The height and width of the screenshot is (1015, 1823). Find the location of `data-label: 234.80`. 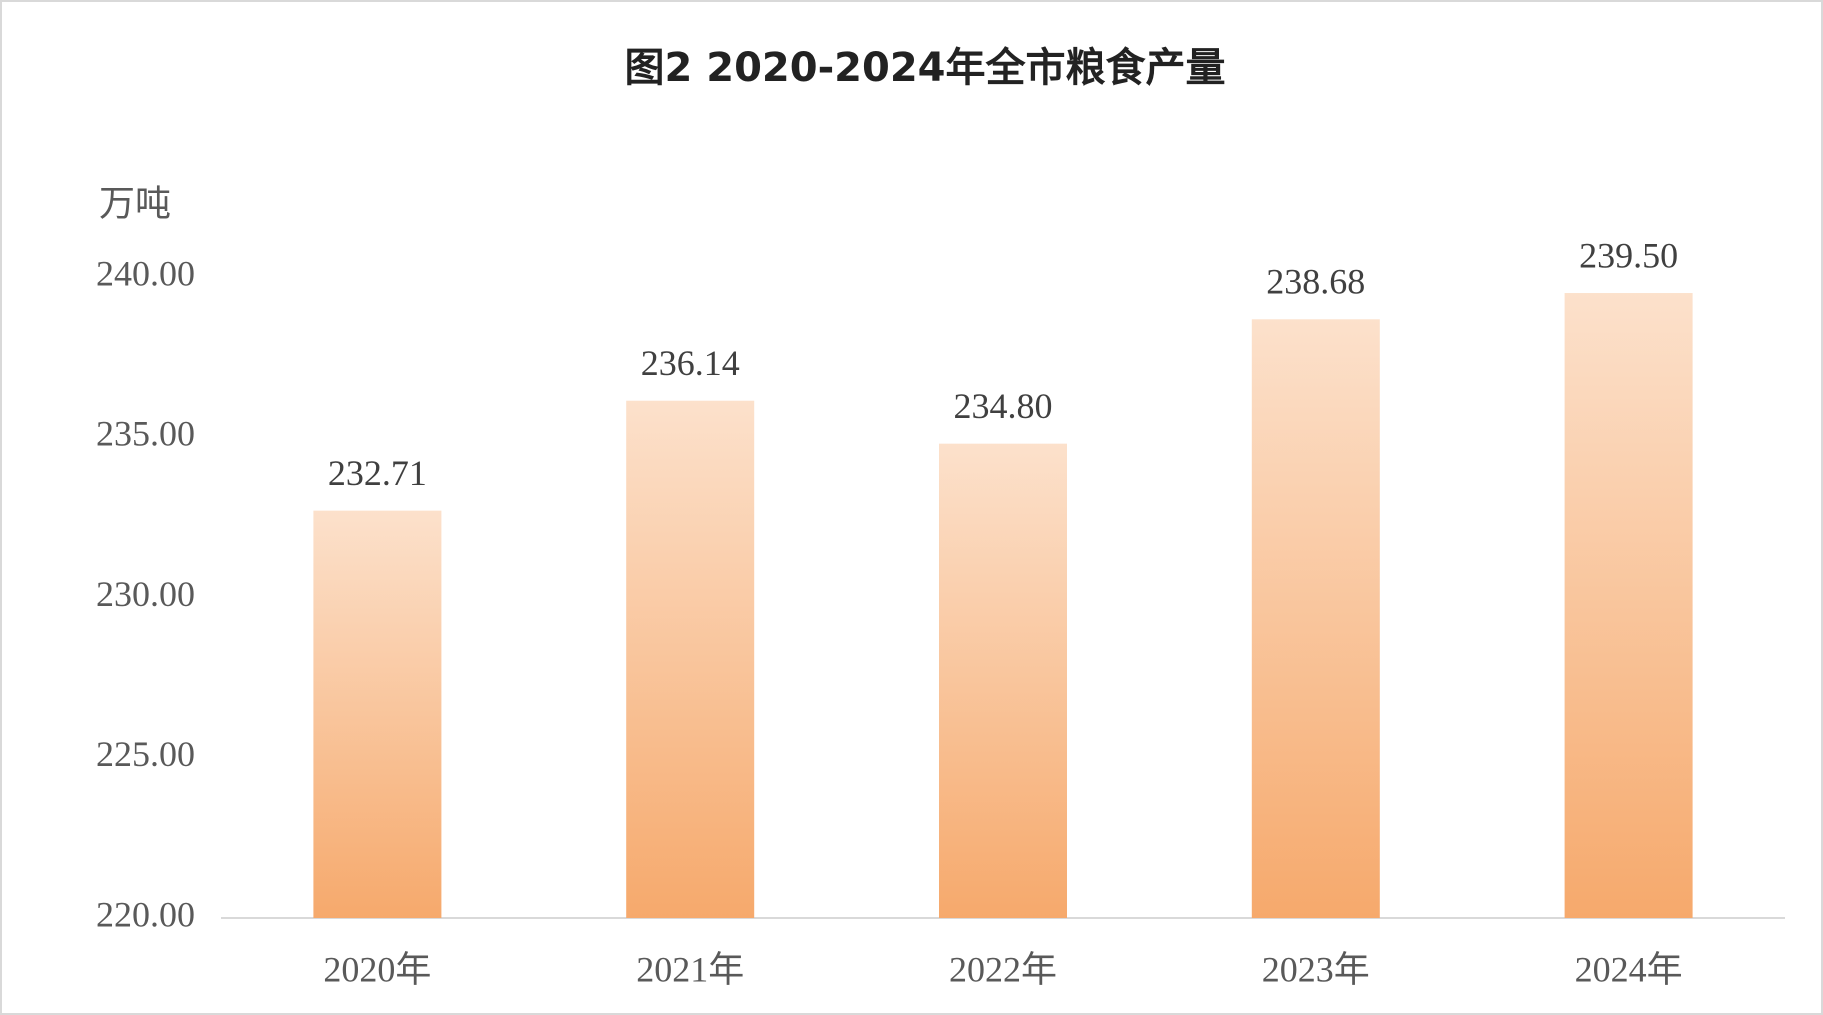

data-label: 234.80 is located at coordinates (1003, 406).